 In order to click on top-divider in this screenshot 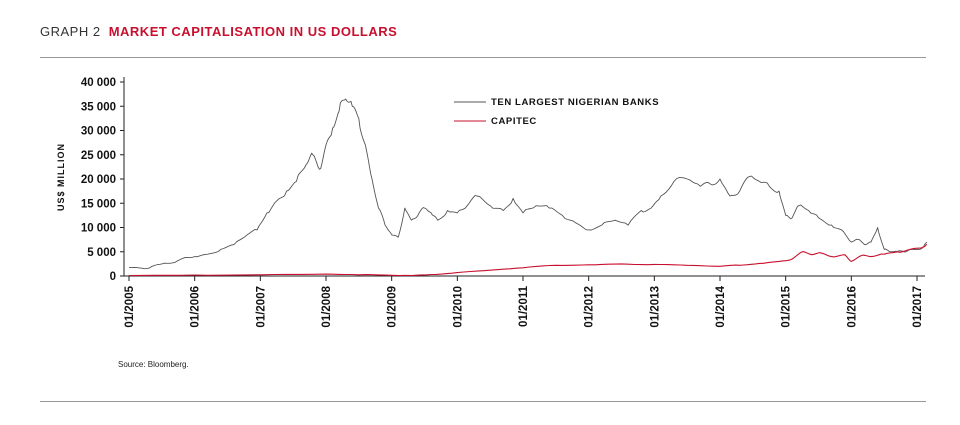, I will do `click(483, 57)`.